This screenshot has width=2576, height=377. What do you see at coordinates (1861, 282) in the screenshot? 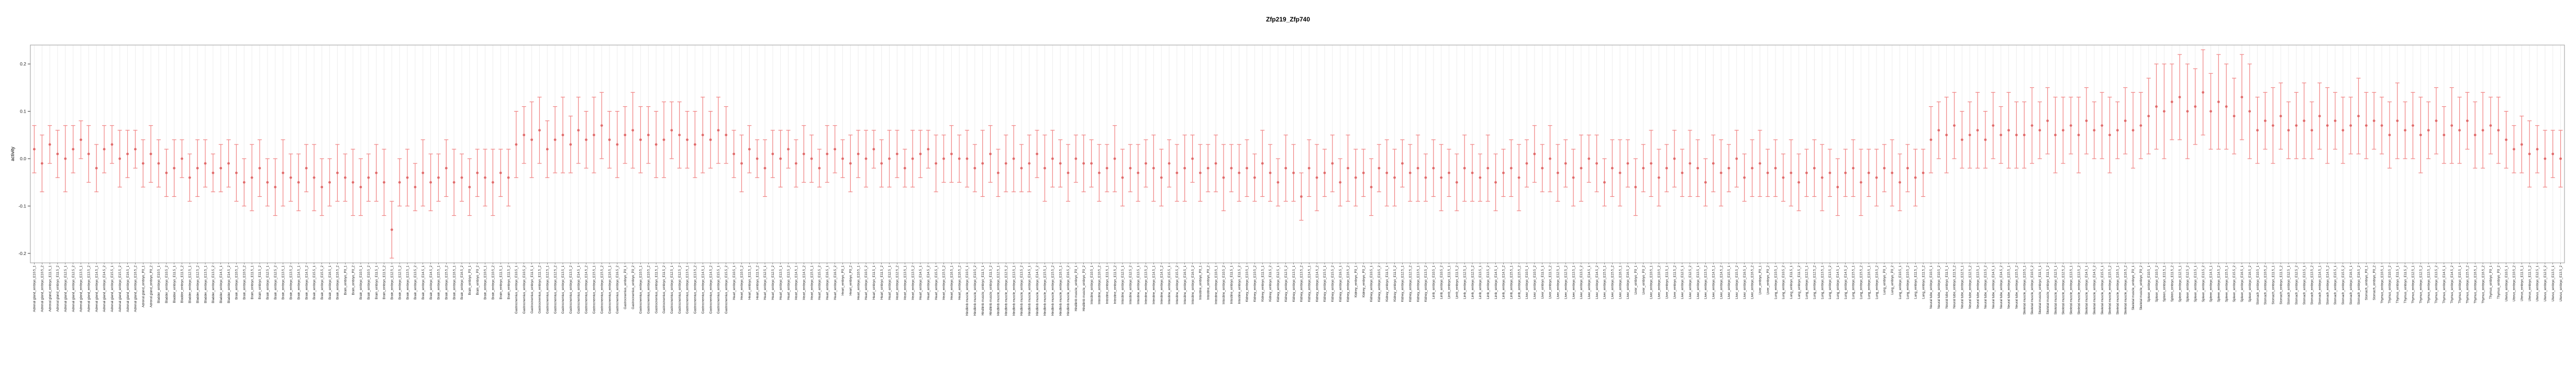
I see `svg-text: Lung_embryo_E15.5_2` at bounding box center [1861, 282].